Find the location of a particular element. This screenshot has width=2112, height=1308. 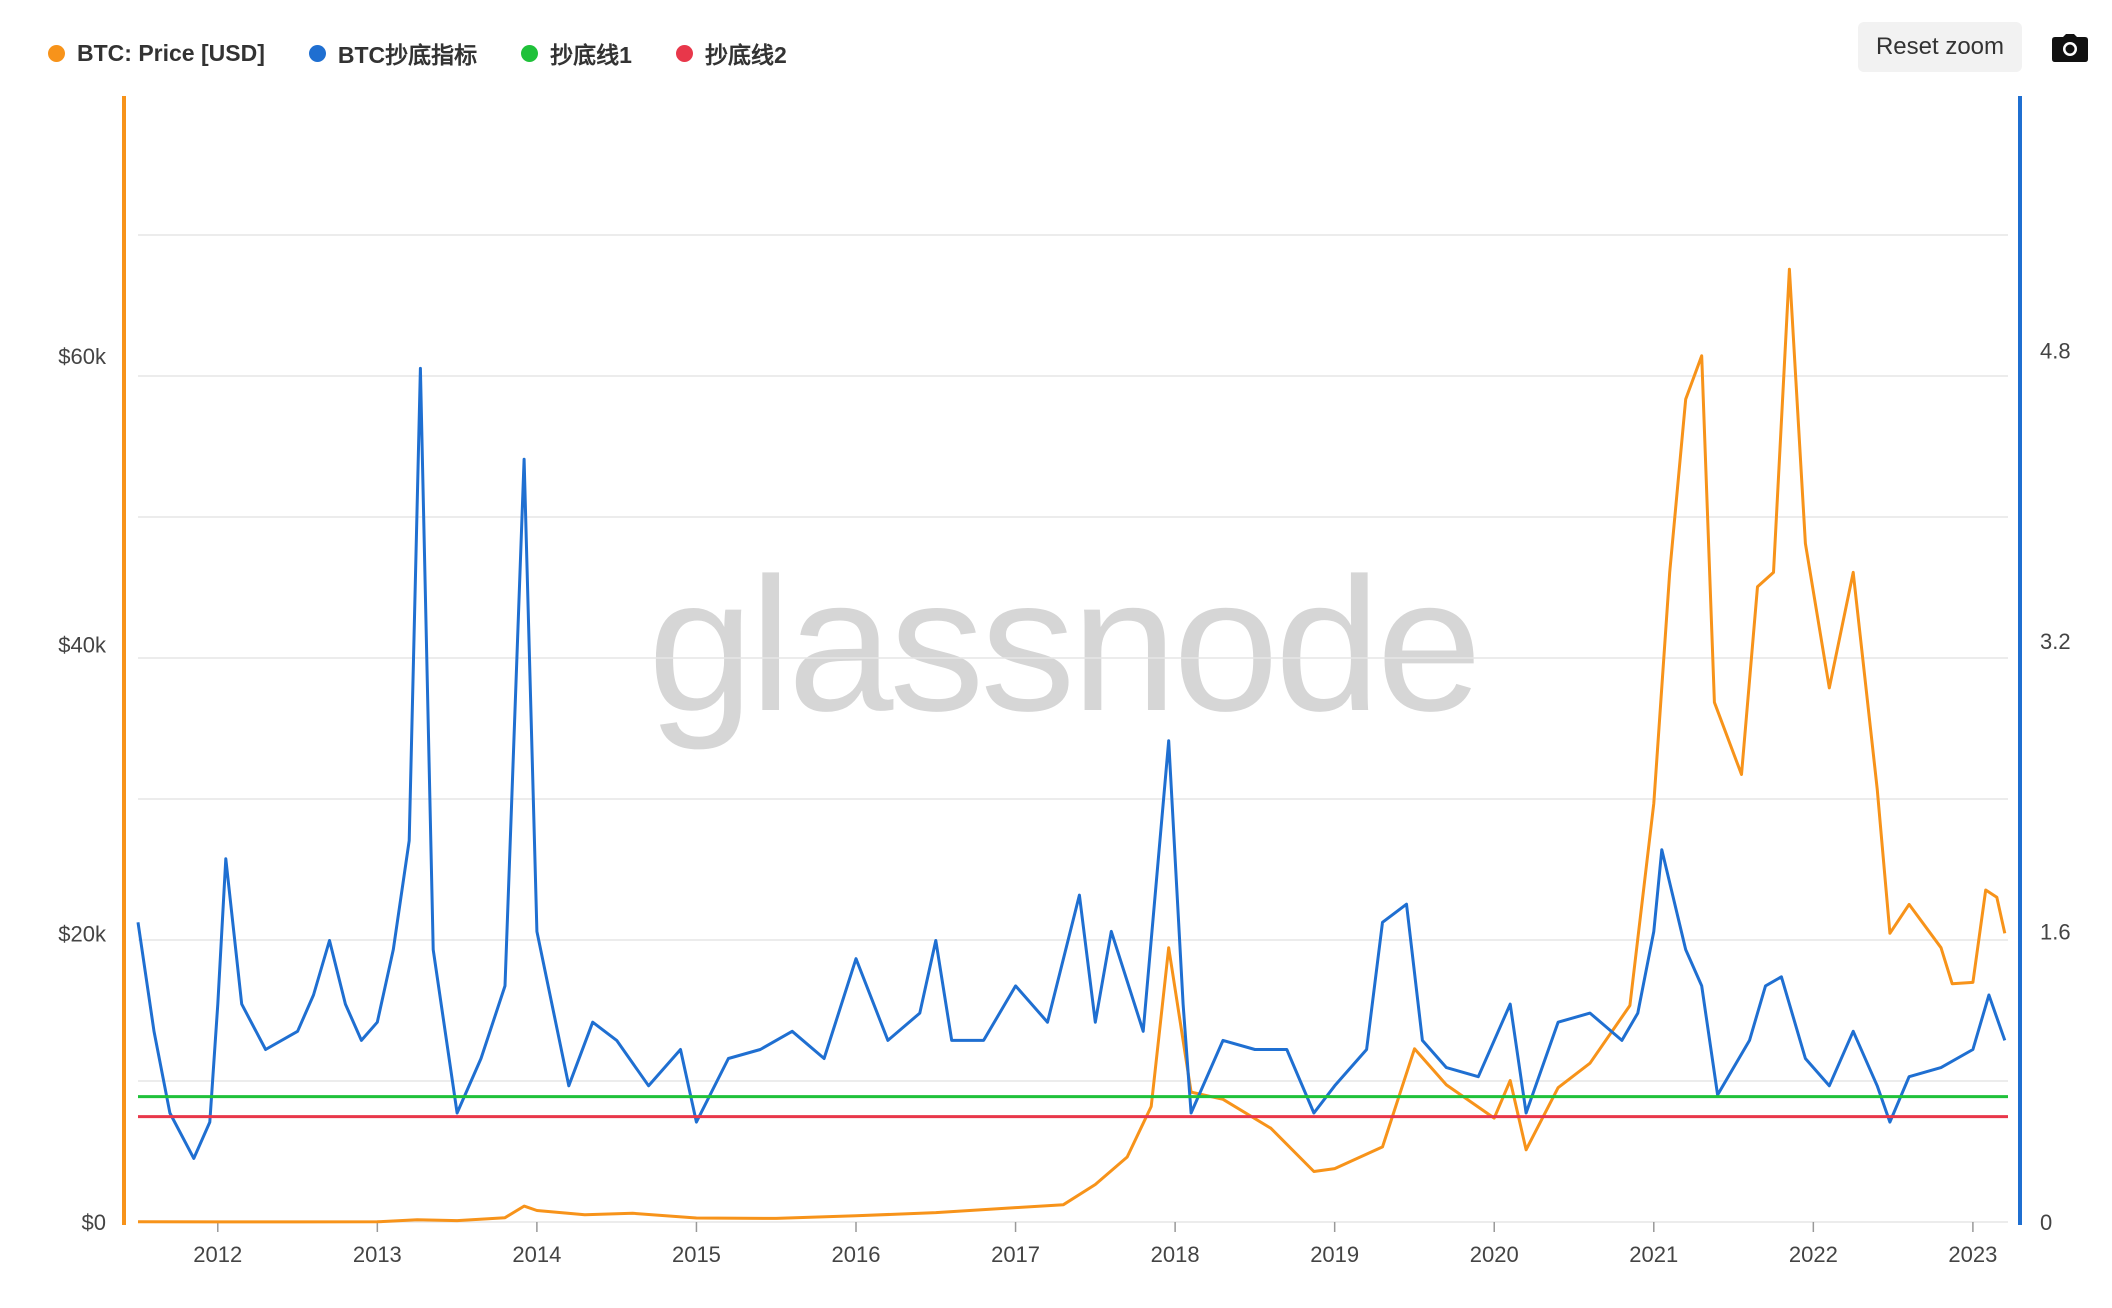

left-tick-label: $40k is located at coordinates (82, 645).